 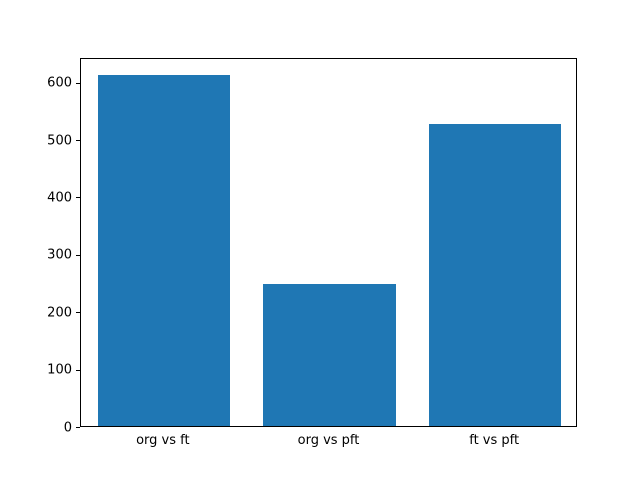 I want to click on bar-org-vs-pft, so click(x=329, y=354).